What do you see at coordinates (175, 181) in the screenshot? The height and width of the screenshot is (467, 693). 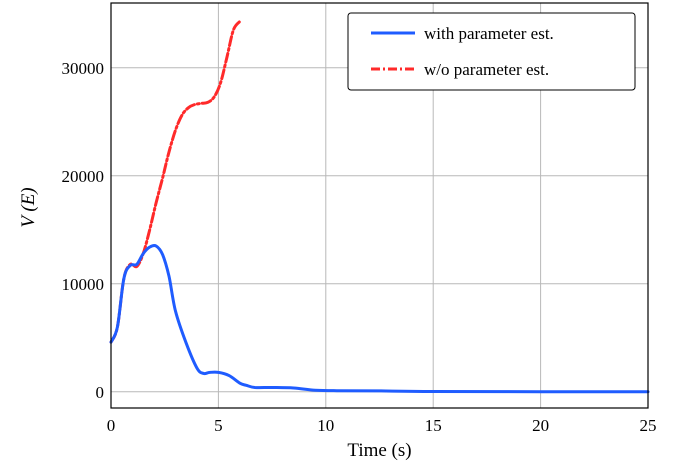 I see `series-without-estimation-line` at bounding box center [175, 181].